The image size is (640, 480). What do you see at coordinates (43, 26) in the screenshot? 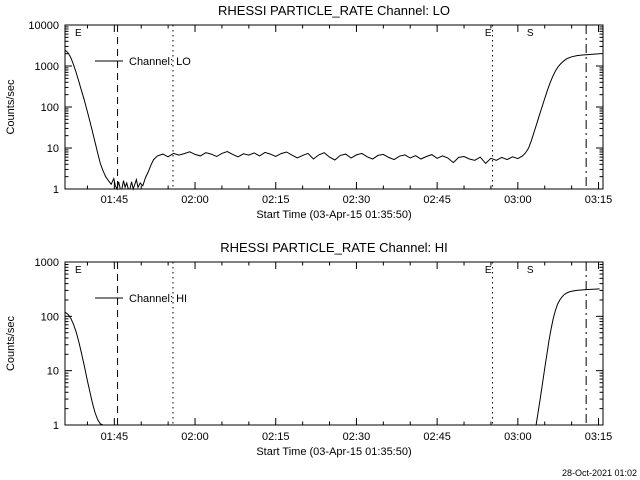
I see `y-tick-label: 10000` at bounding box center [43, 26].